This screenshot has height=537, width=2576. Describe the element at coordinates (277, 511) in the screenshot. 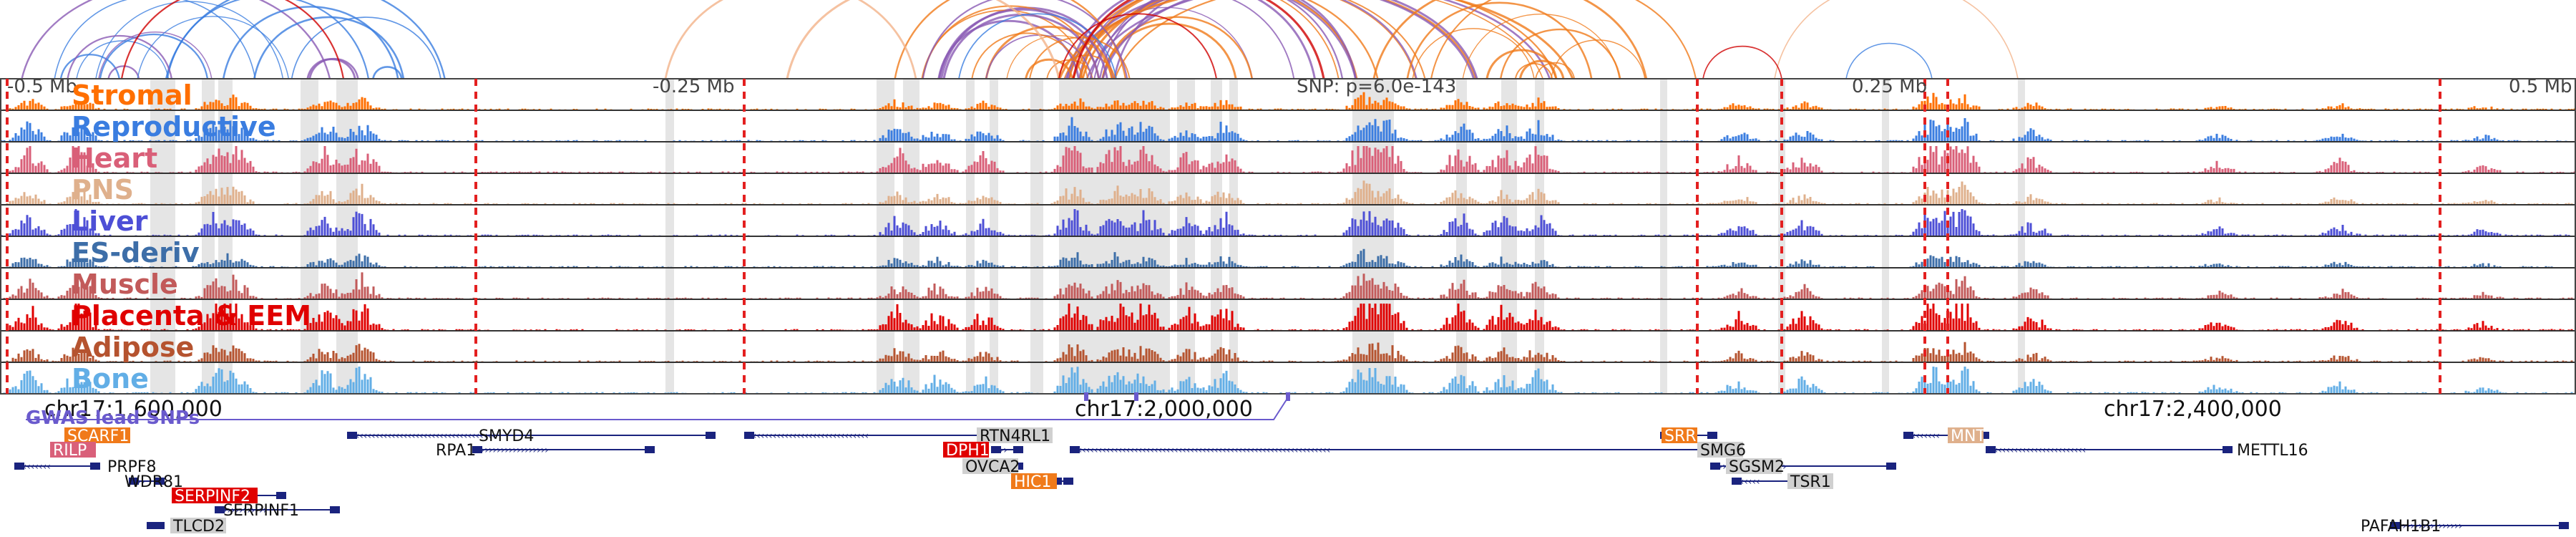

I see `gene-serpinf1: ››››››››››››SERPINF1` at that location.